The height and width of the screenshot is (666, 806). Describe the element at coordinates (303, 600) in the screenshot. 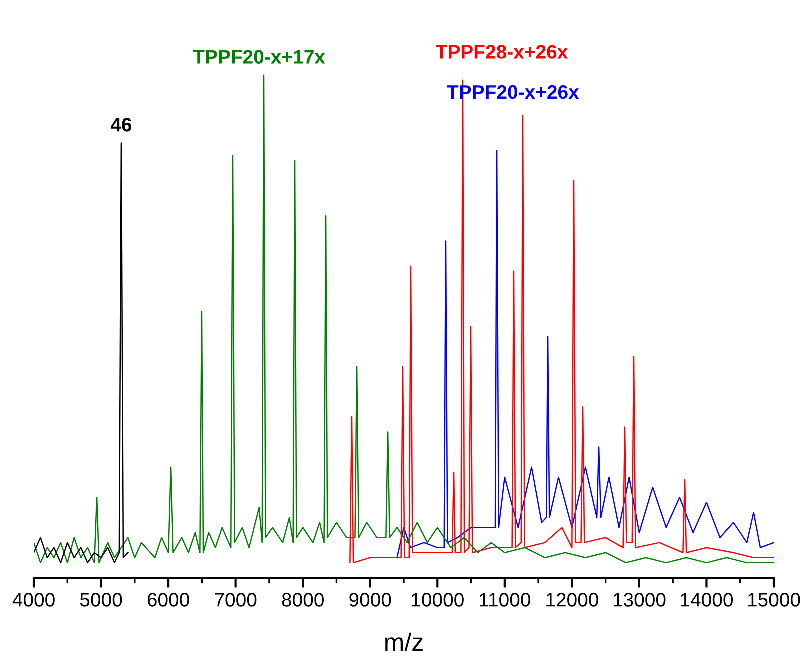

I see `x-tick-label: 8000` at that location.